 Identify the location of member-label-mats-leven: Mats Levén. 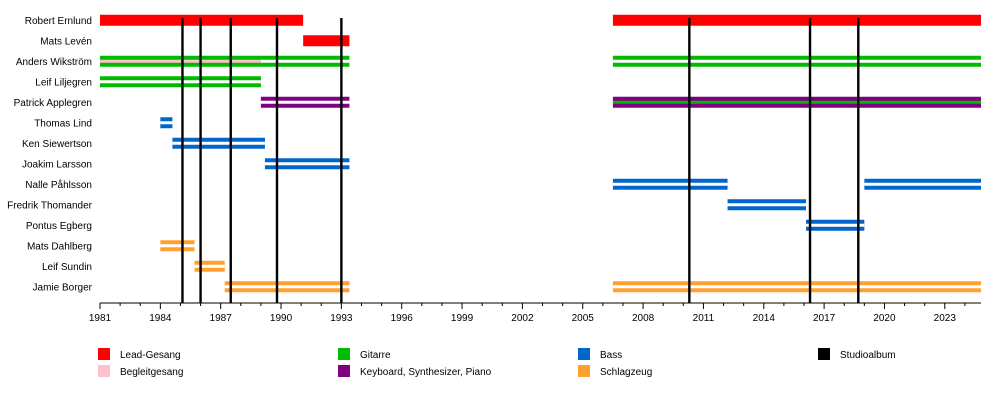
(66, 41).